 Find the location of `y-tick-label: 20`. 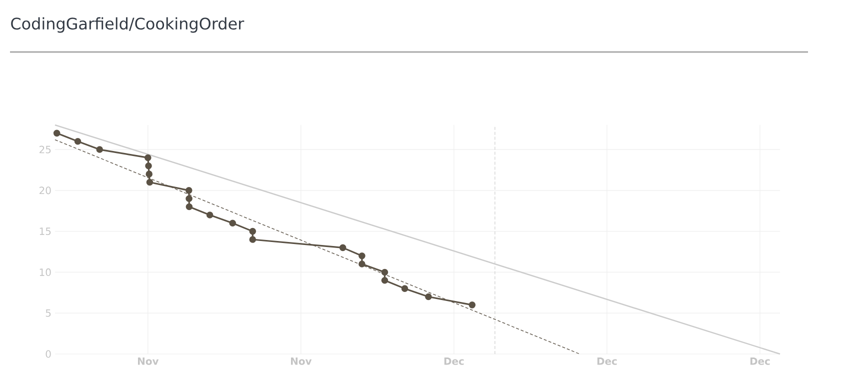

y-tick-label: 20 is located at coordinates (45, 190).